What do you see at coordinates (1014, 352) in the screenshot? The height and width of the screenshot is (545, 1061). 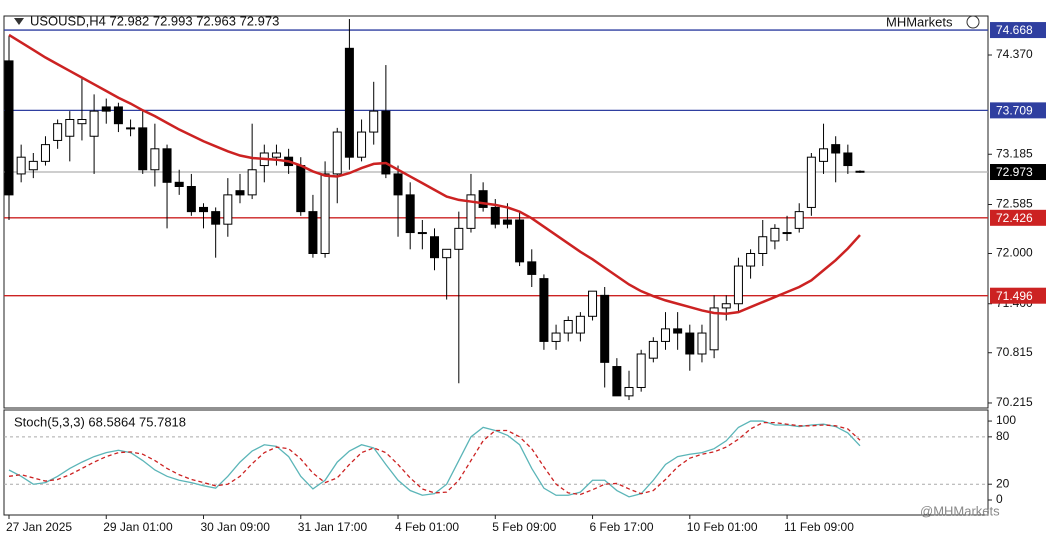 I see `y-tick-label: 70.815` at bounding box center [1014, 352].